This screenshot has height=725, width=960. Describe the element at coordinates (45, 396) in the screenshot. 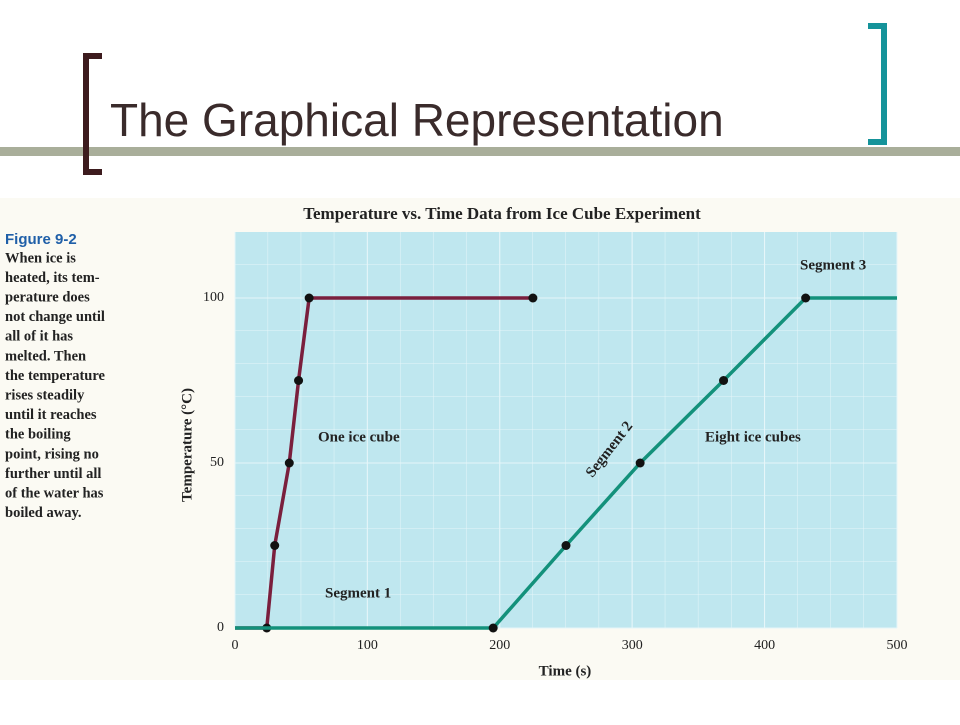

I see `caption-line: rises steadily` at that location.